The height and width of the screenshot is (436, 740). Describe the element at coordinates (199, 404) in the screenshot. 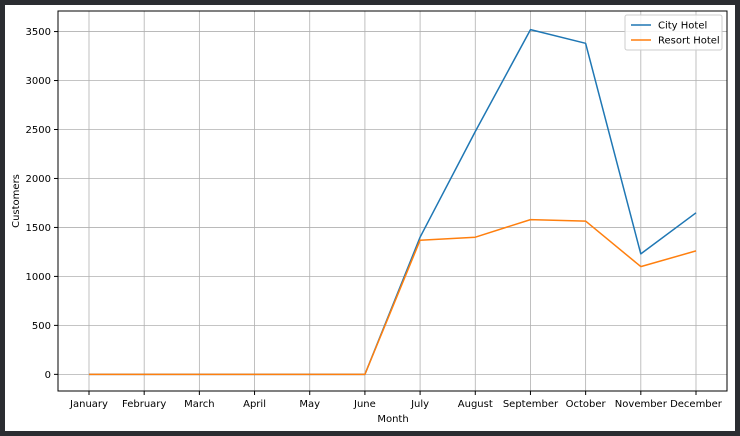

I see `x-tick-label: March` at that location.